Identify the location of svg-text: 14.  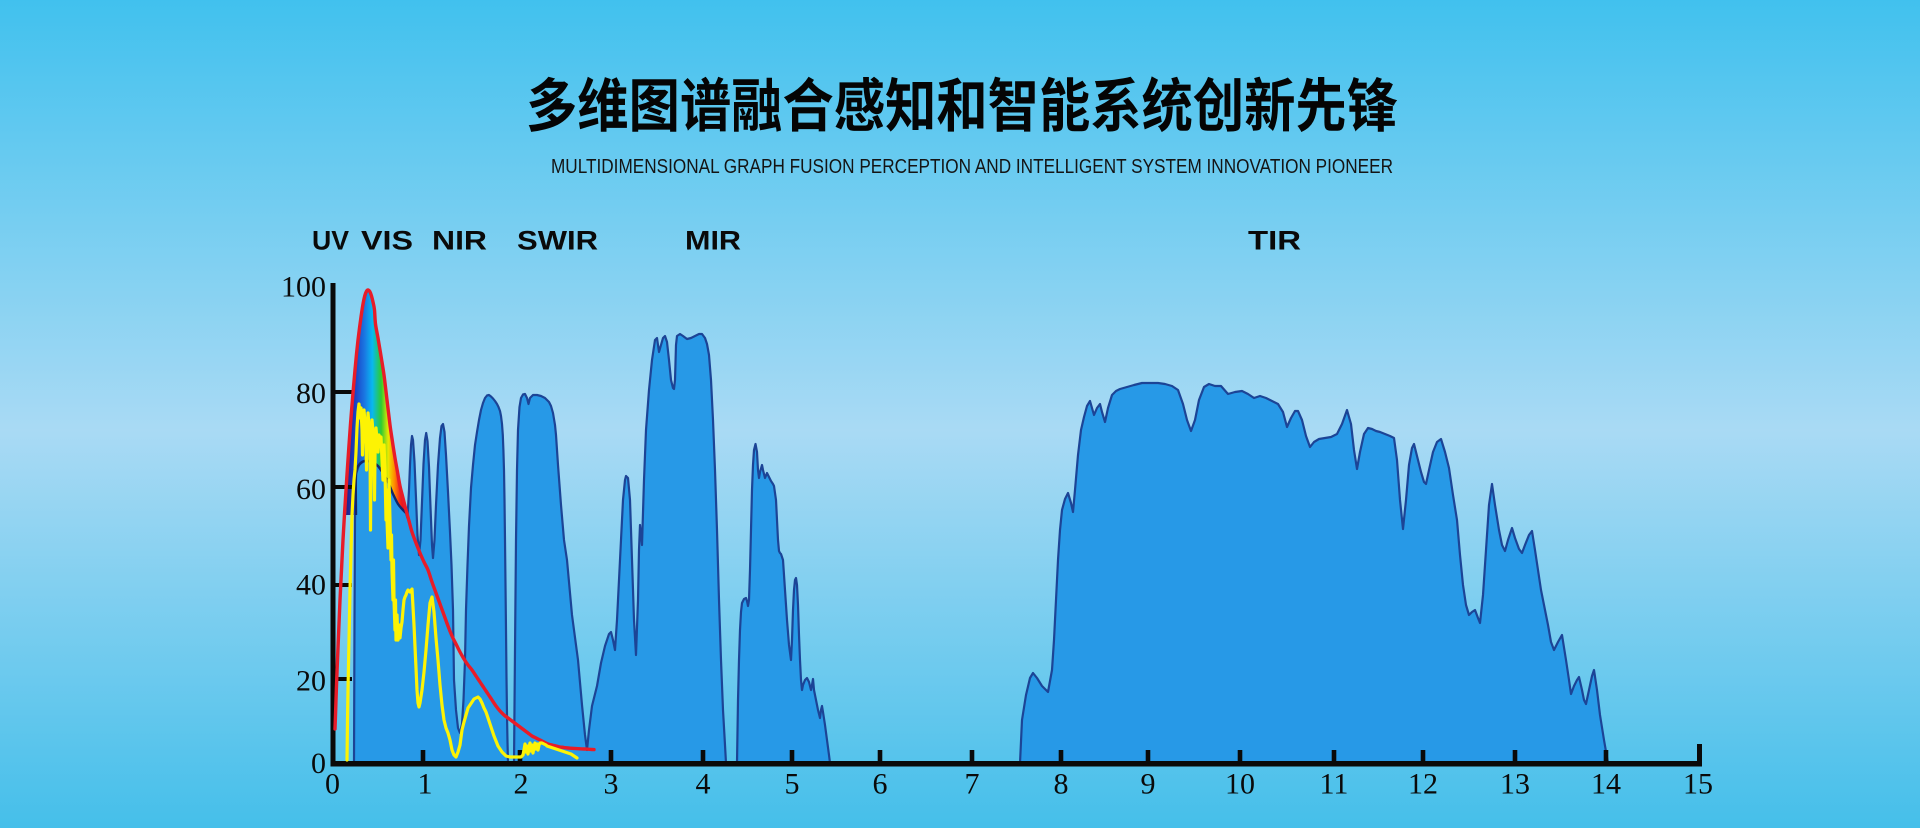
(1606, 784).